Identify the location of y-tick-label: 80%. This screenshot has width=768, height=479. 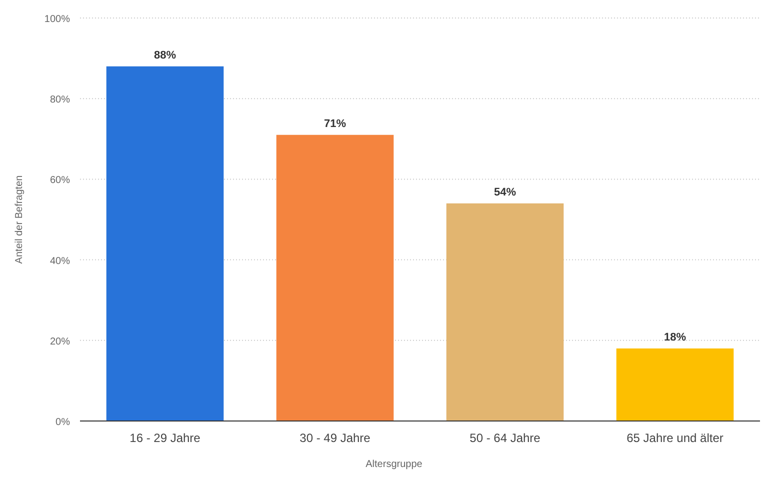
(60, 100).